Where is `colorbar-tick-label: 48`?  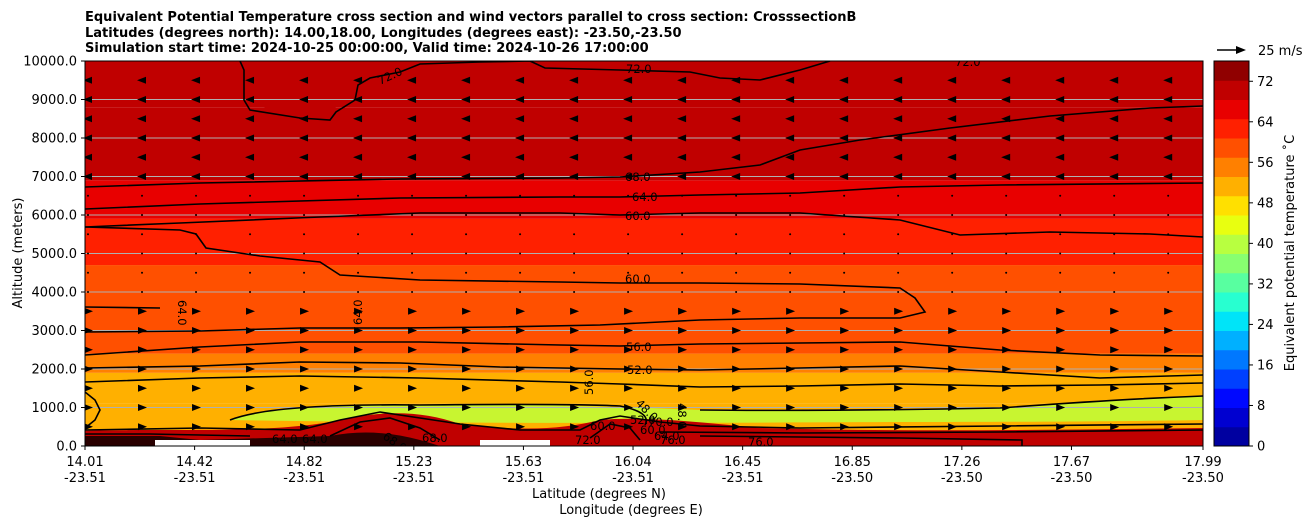 colorbar-tick-label: 48 is located at coordinates (1265, 203).